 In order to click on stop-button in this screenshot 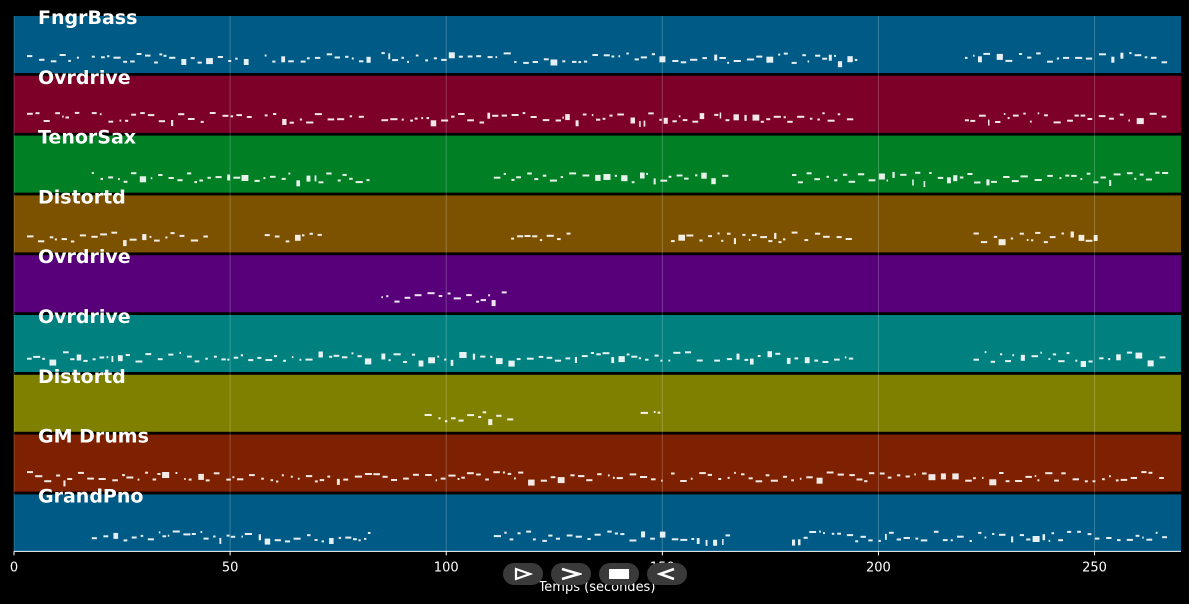, I will do `click(619, 574)`.